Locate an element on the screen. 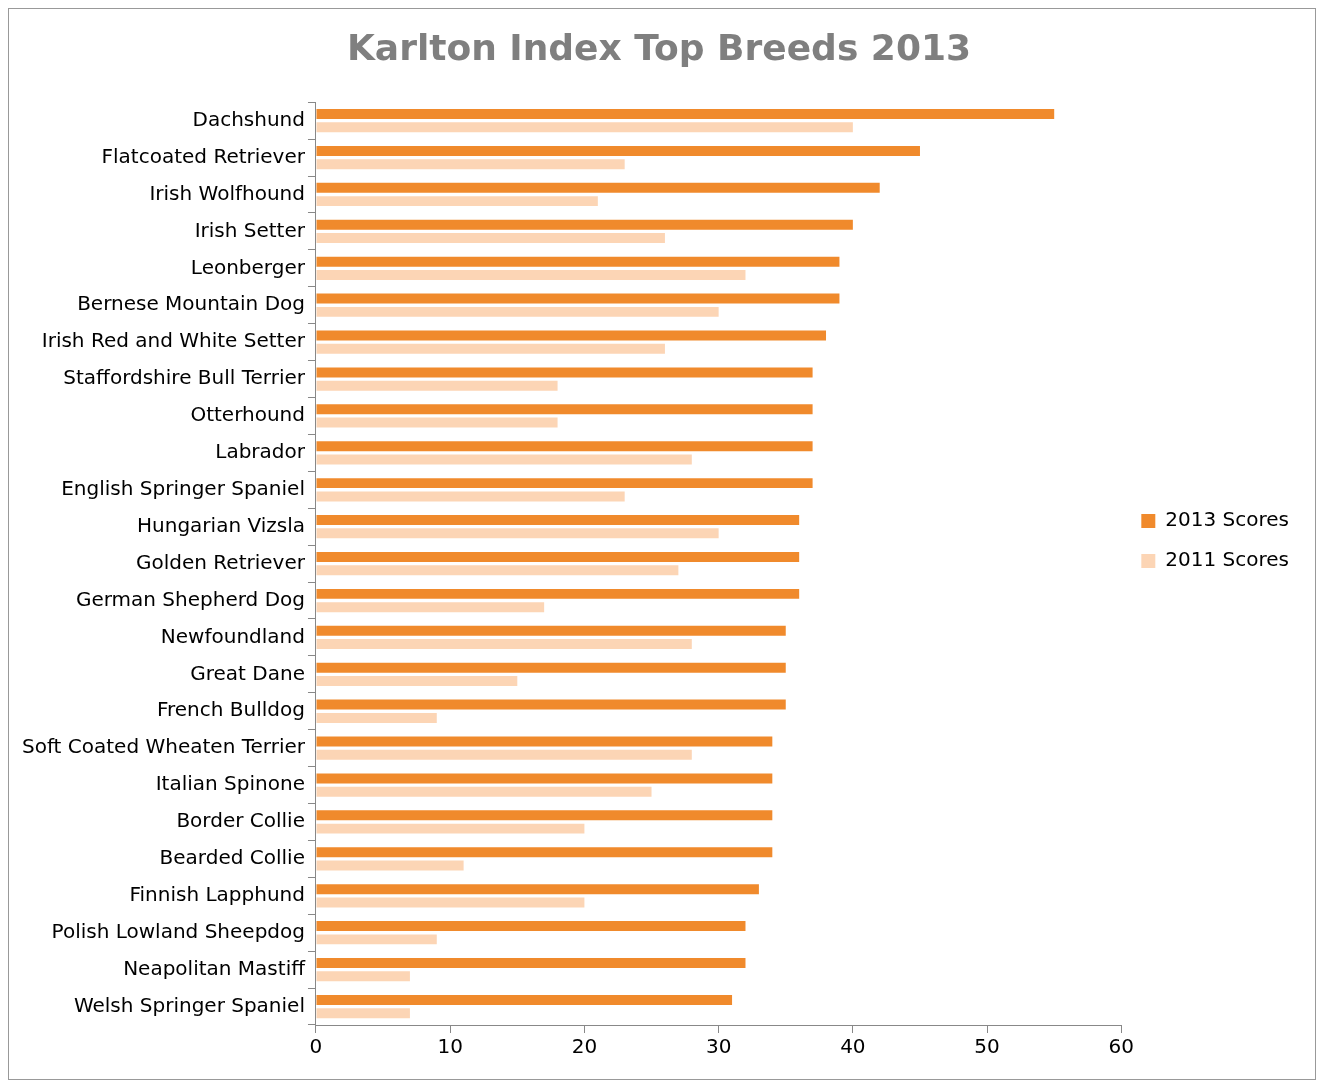 Image resolution: width=1326 pixels, height=1090 pixels. y-tick-label: Italian Spinone is located at coordinates (230, 783).